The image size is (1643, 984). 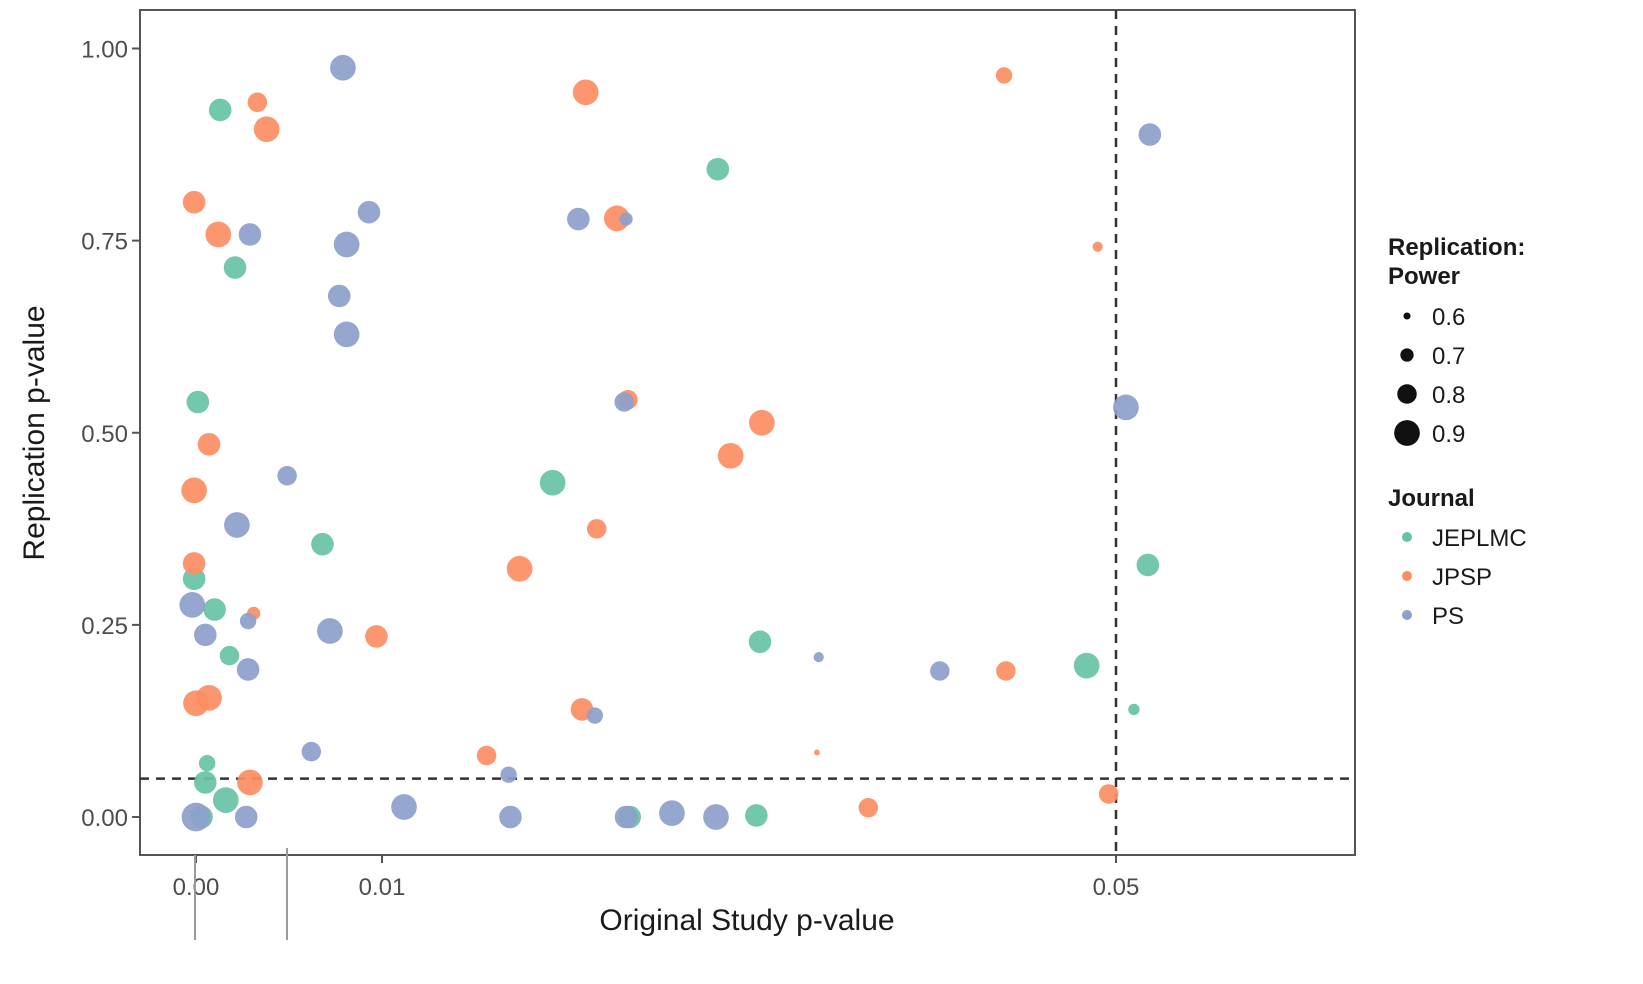 What do you see at coordinates (34, 432) in the screenshot?
I see `y-axis-title: Replication p-value` at bounding box center [34, 432].